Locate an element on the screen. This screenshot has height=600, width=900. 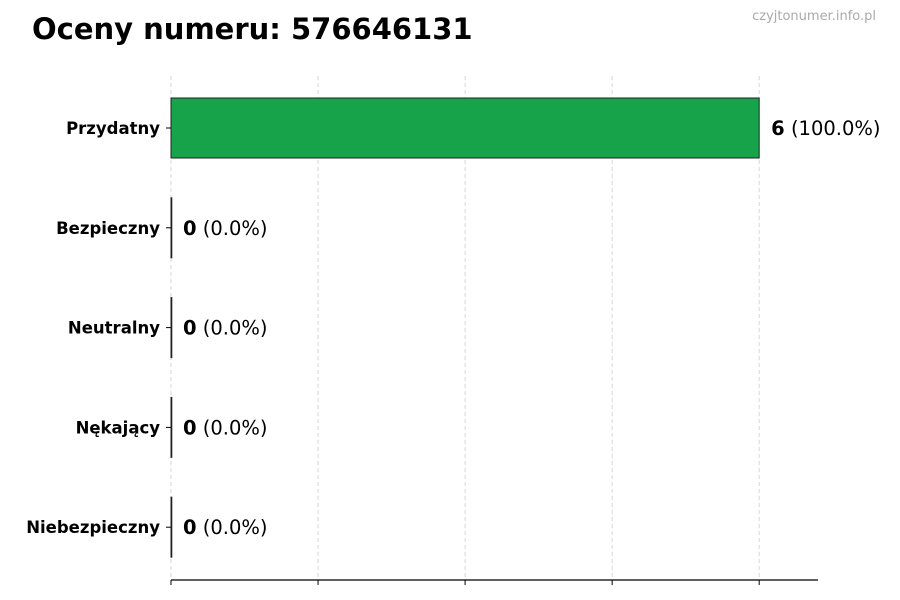
category-label: Neutralny is located at coordinates (114, 328).